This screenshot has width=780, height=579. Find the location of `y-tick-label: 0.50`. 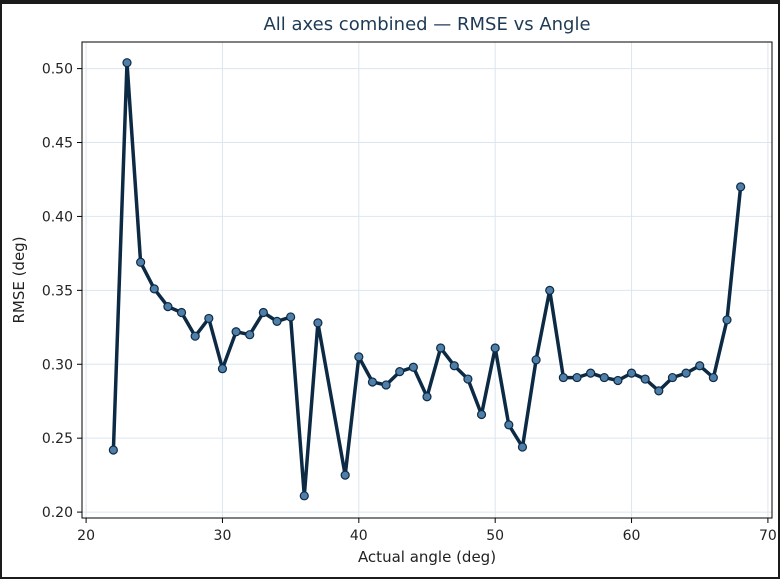

y-tick-label: 0.50 is located at coordinates (57, 70).